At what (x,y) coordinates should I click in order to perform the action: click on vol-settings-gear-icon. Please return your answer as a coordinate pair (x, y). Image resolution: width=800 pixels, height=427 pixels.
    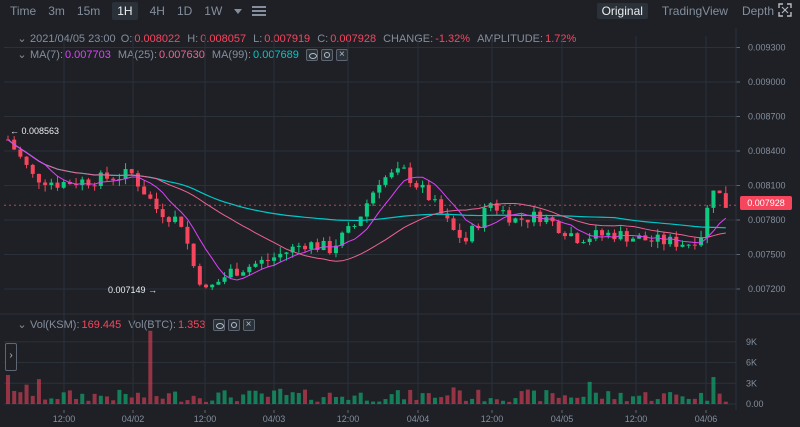
    Looking at the image, I should click on (233, 324).